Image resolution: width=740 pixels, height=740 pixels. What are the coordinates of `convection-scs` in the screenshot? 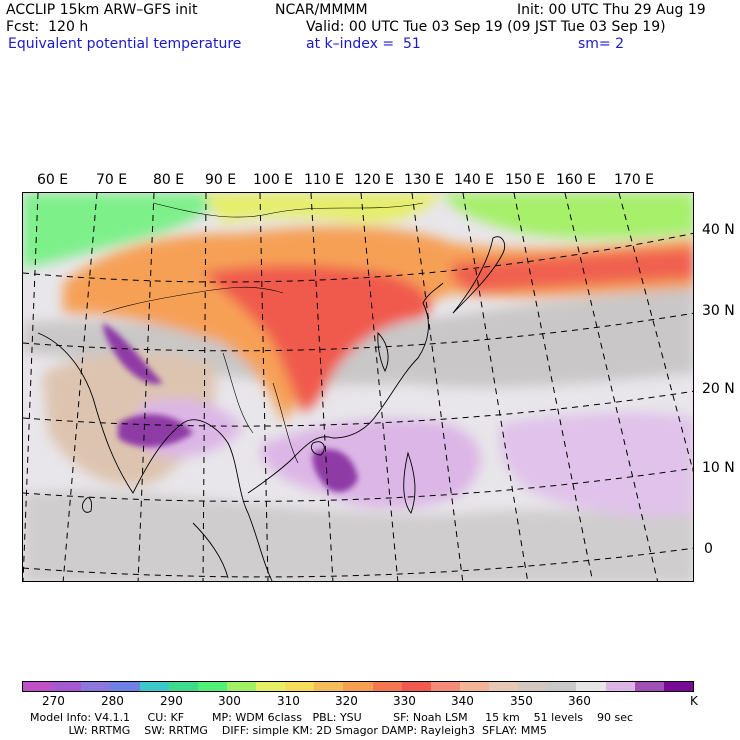 It's located at (371, 463).